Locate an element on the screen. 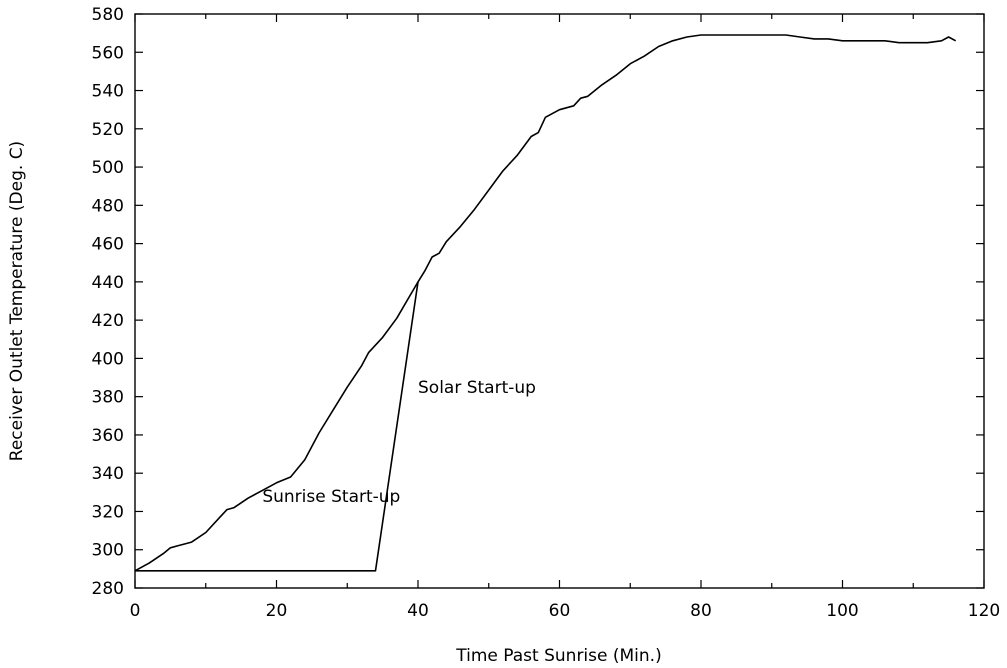 The image size is (1007, 668). x-axis-title: Time Past Sunrise (Min.) is located at coordinates (558, 656).